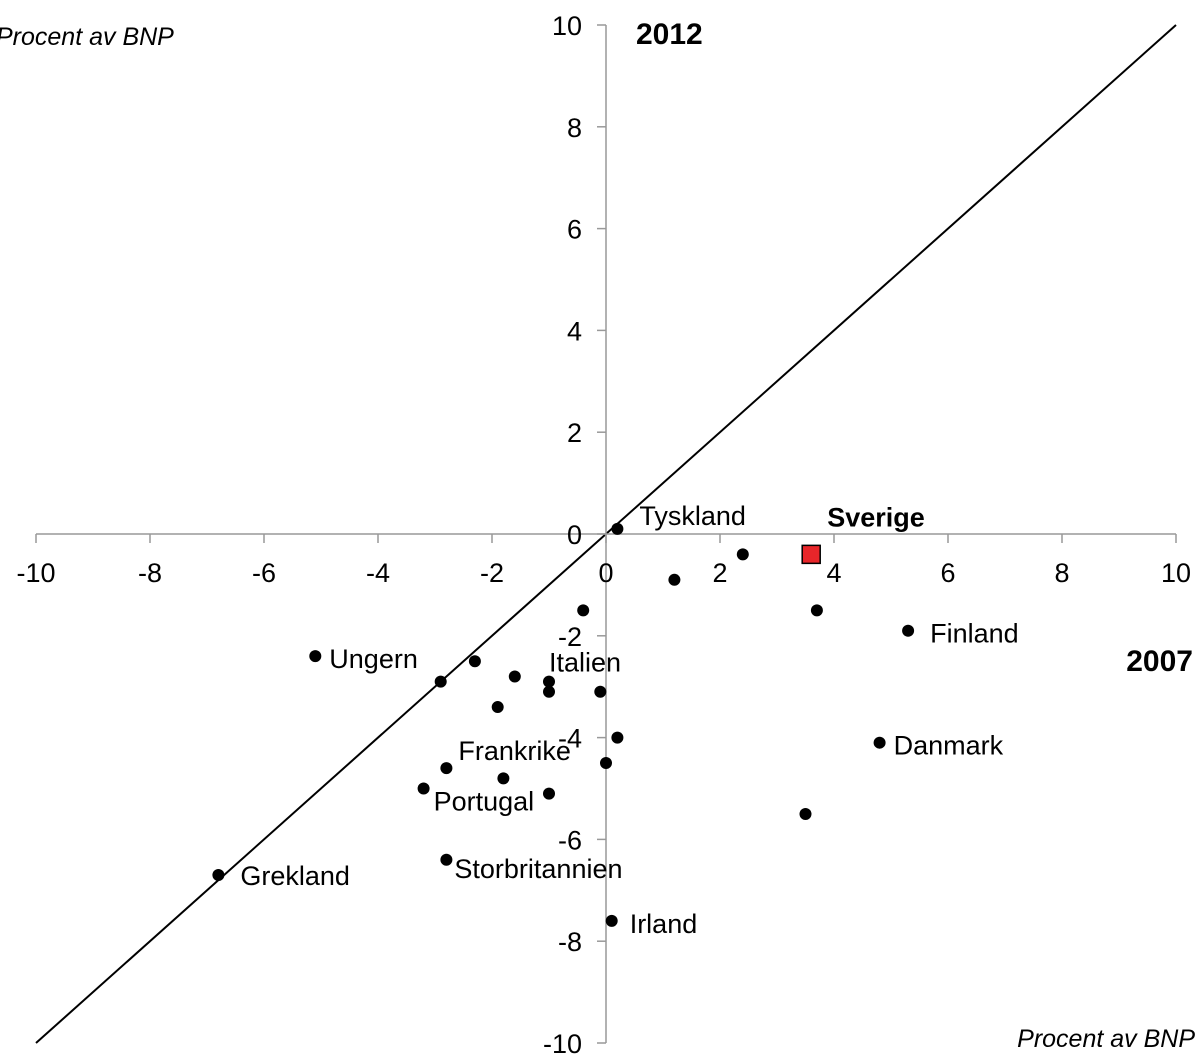 This screenshot has width=1195, height=1057. Describe the element at coordinates (35, 573) in the screenshot. I see `x-tick-label: -10` at that location.